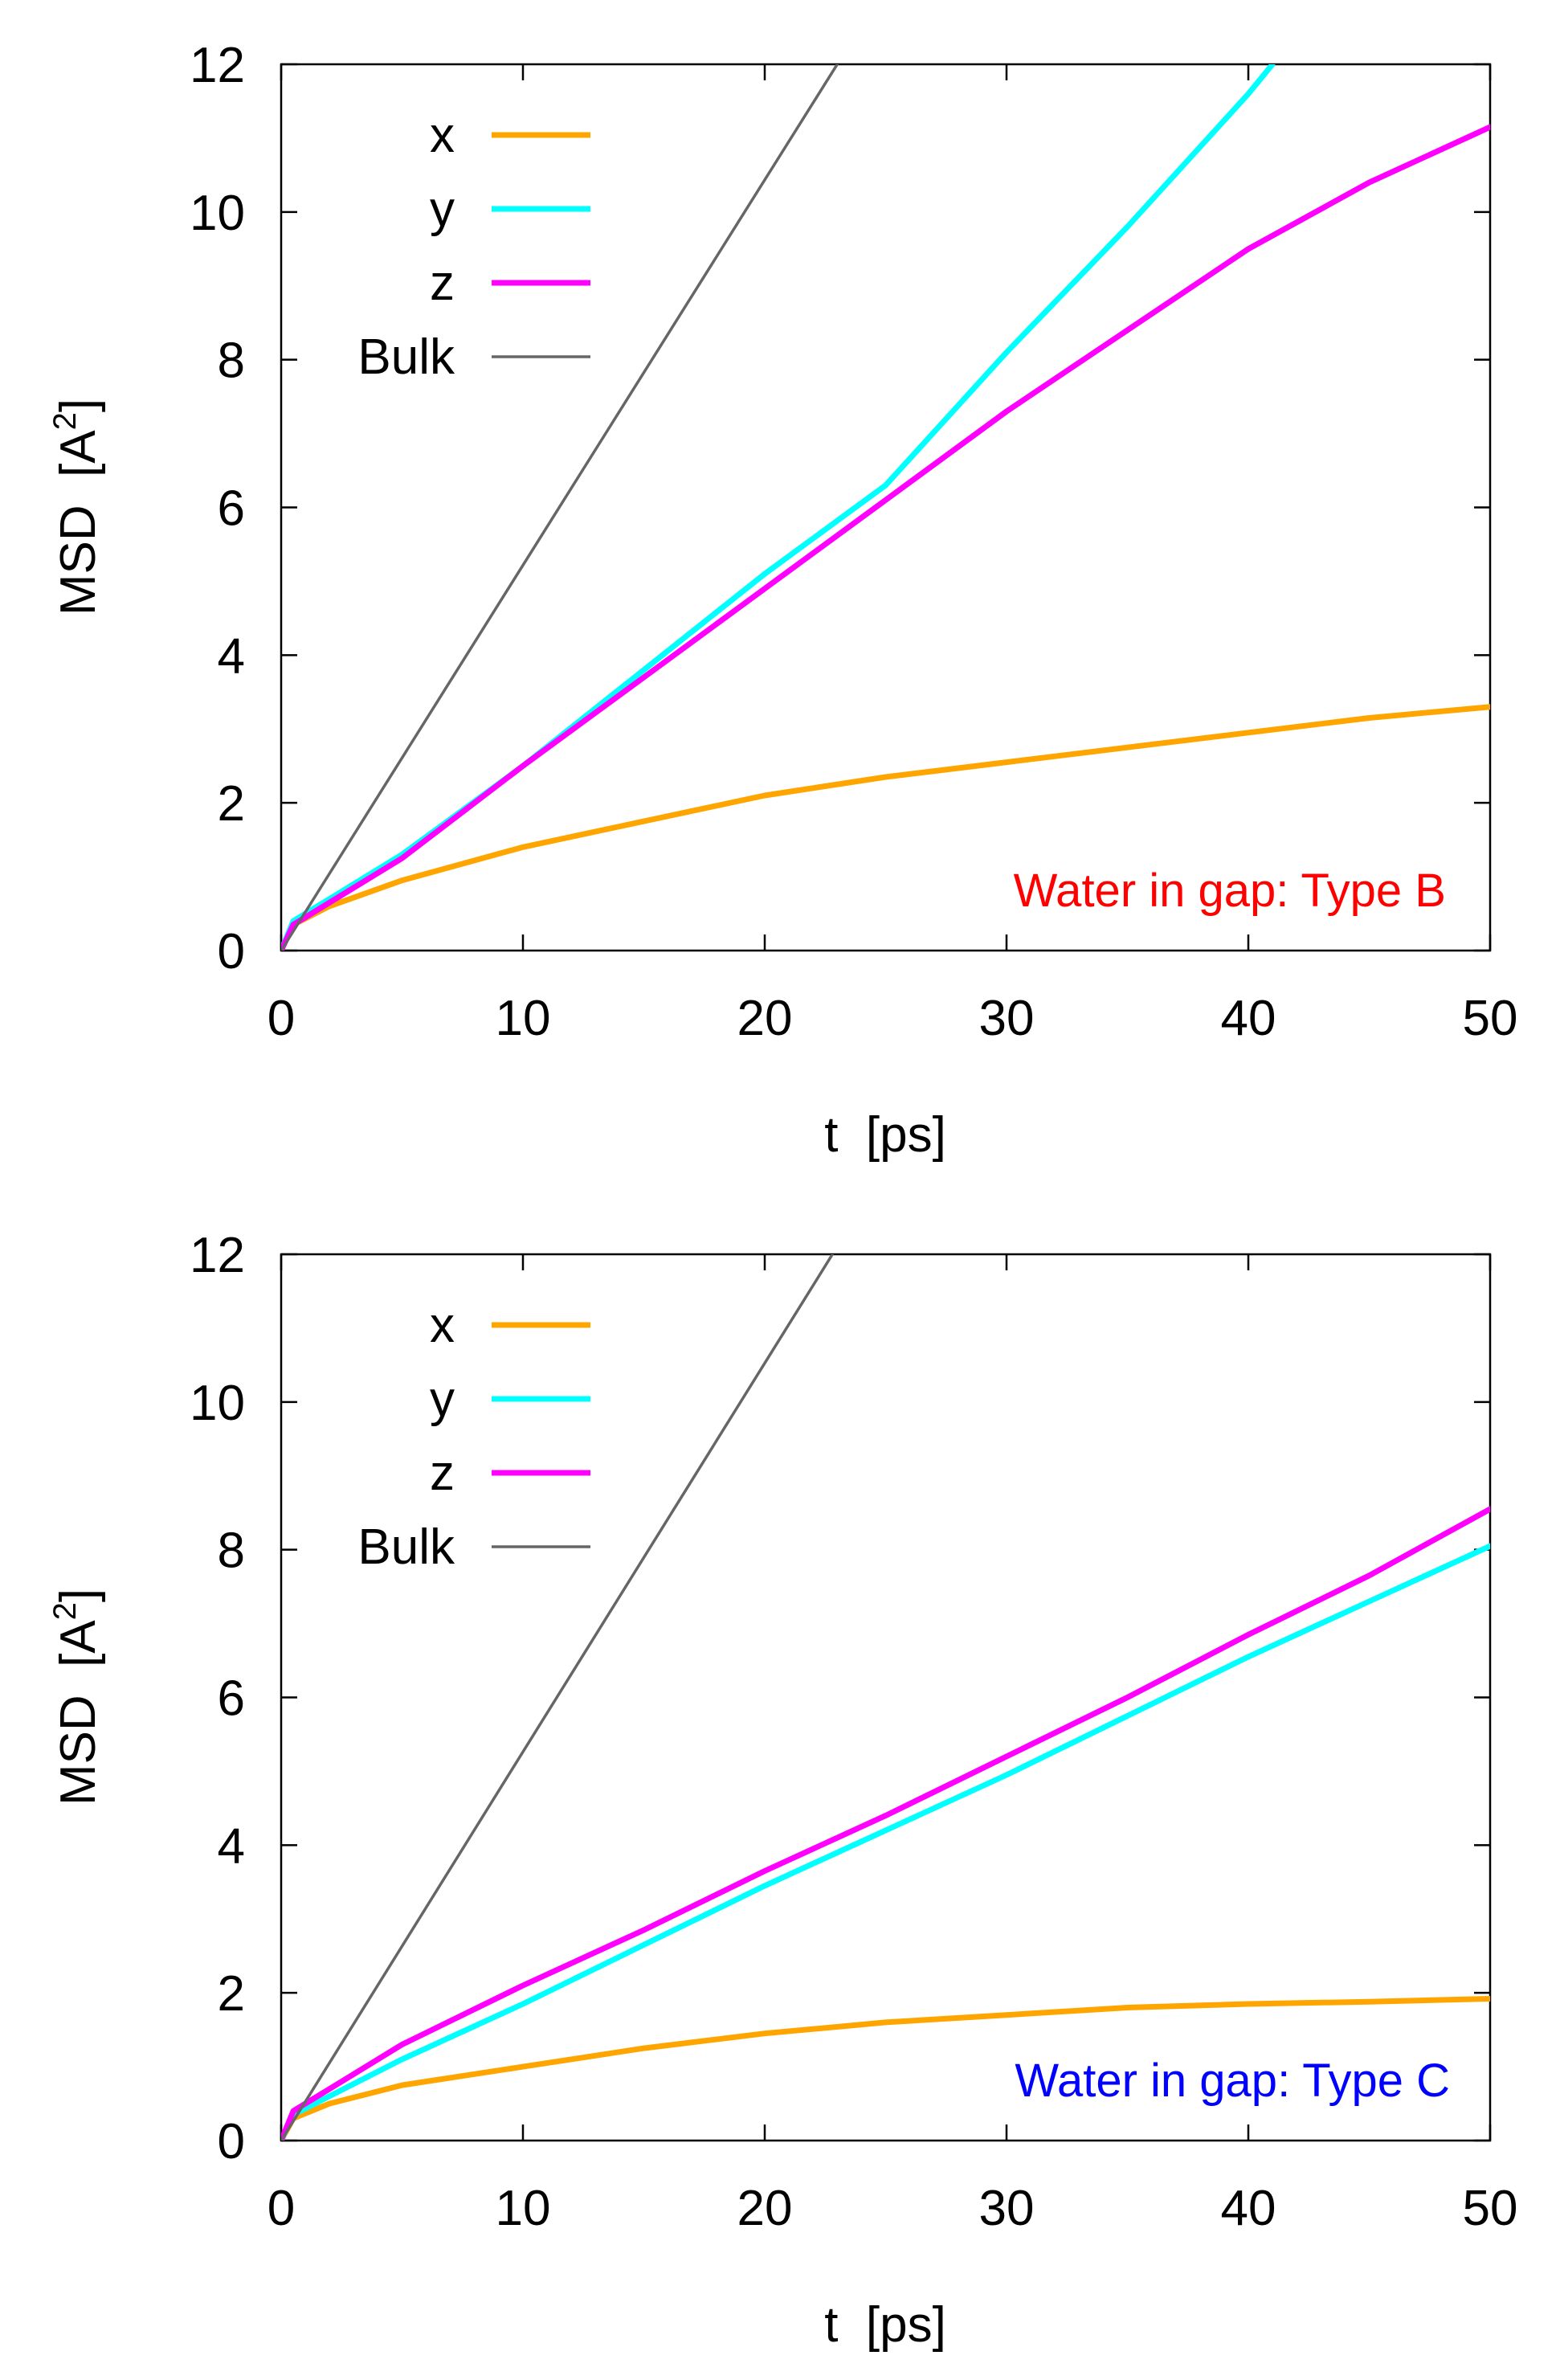  I want to click on annotation: Water in gap: Type C, so click(1233, 2081).